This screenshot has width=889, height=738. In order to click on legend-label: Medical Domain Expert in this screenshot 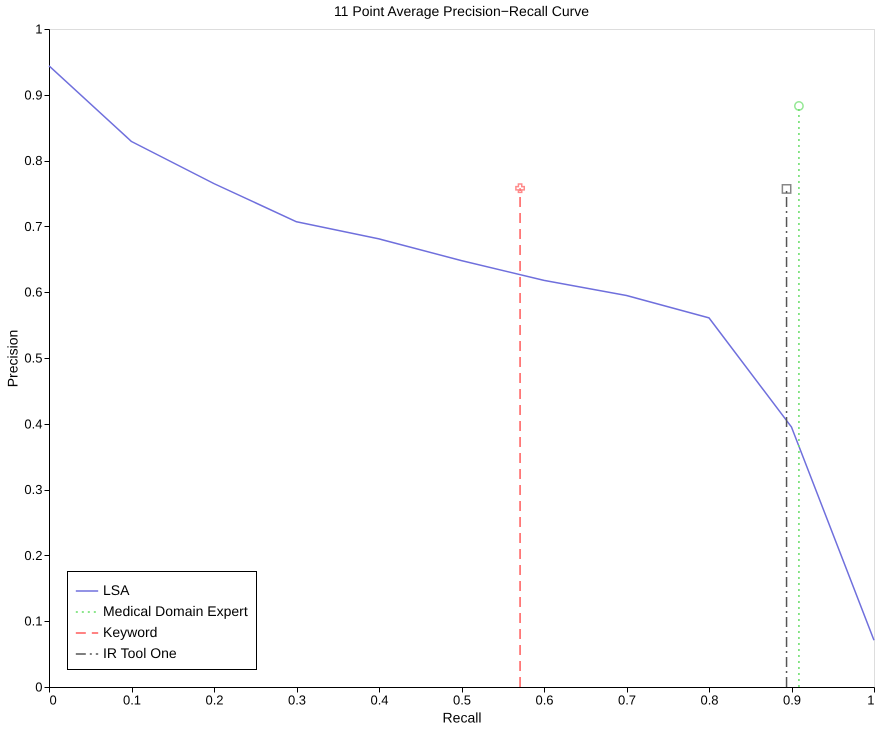, I will do `click(175, 611)`.